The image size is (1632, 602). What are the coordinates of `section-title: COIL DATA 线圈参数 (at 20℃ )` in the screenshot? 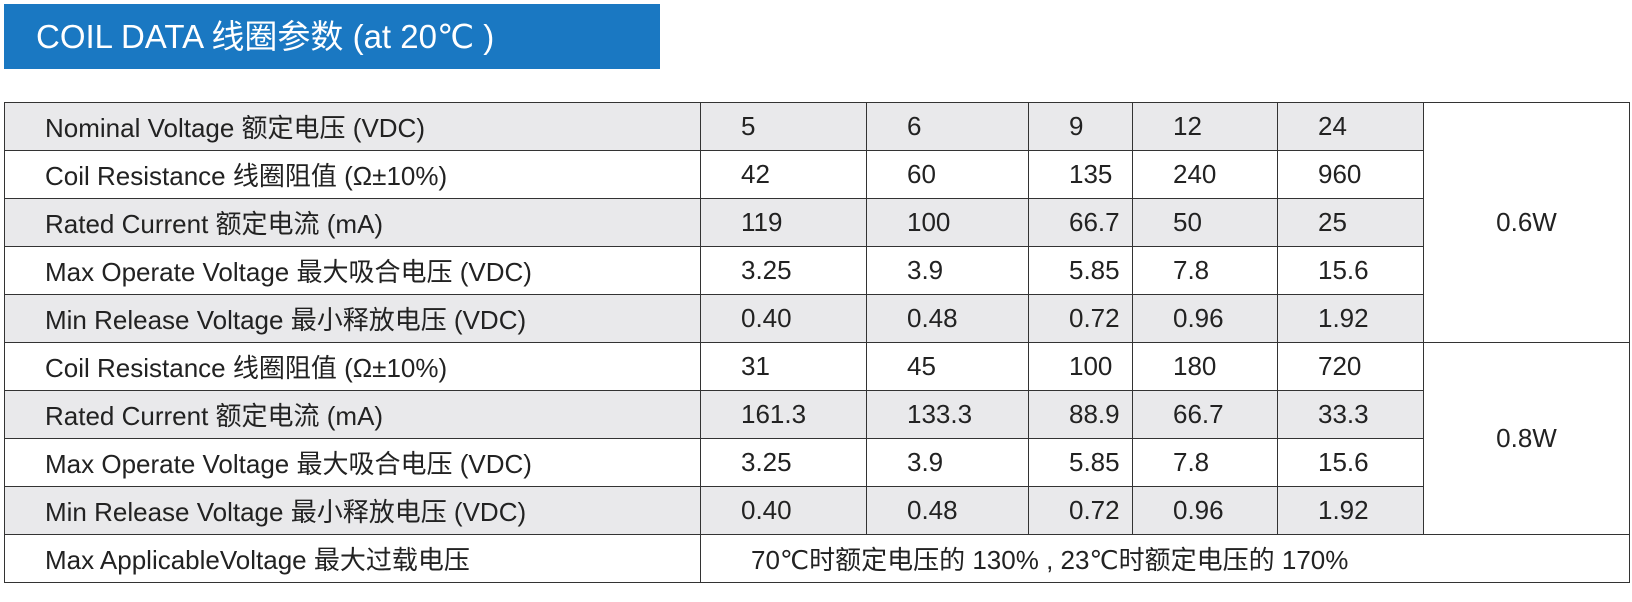 It's located at (332, 36).